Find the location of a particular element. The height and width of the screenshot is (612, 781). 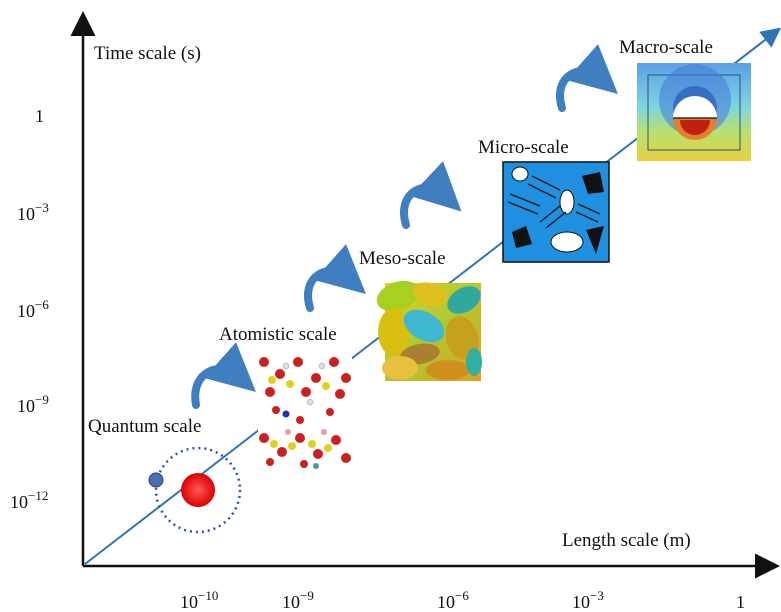

microstructure-image is located at coordinates (556, 212).